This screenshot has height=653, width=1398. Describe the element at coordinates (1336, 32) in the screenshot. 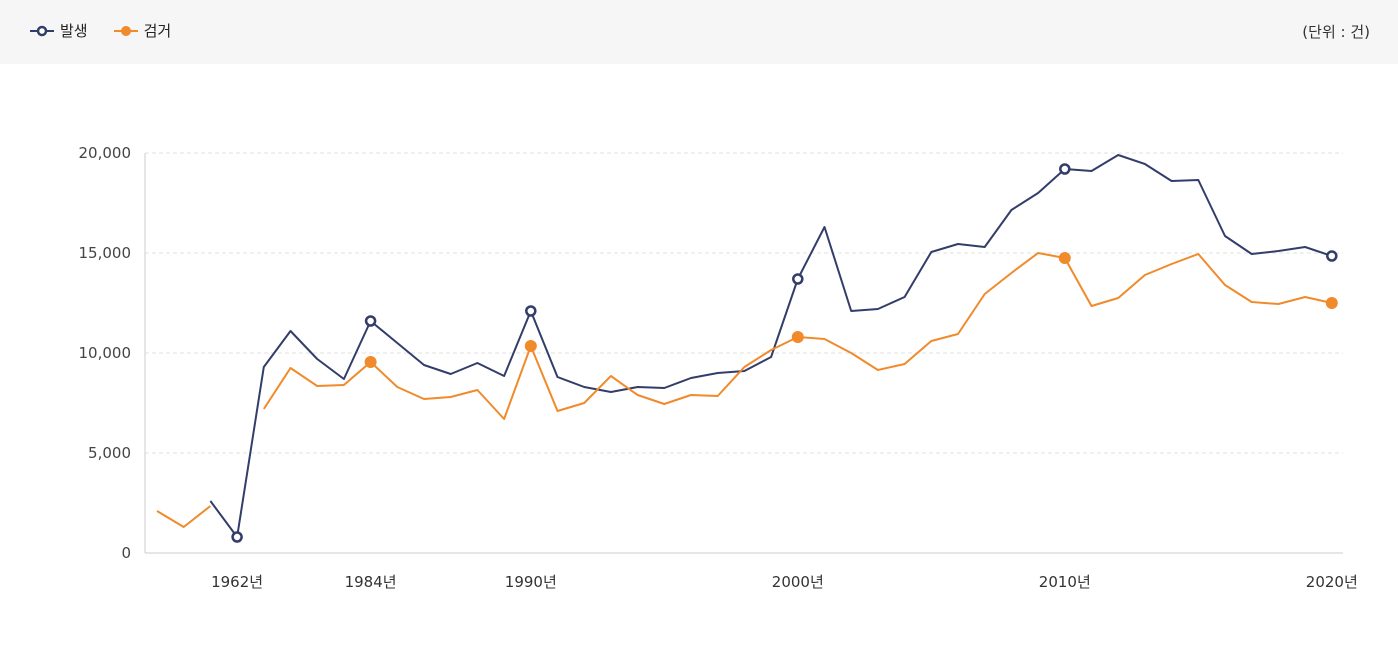

I see `unit-label: (단위 : 건)` at that location.